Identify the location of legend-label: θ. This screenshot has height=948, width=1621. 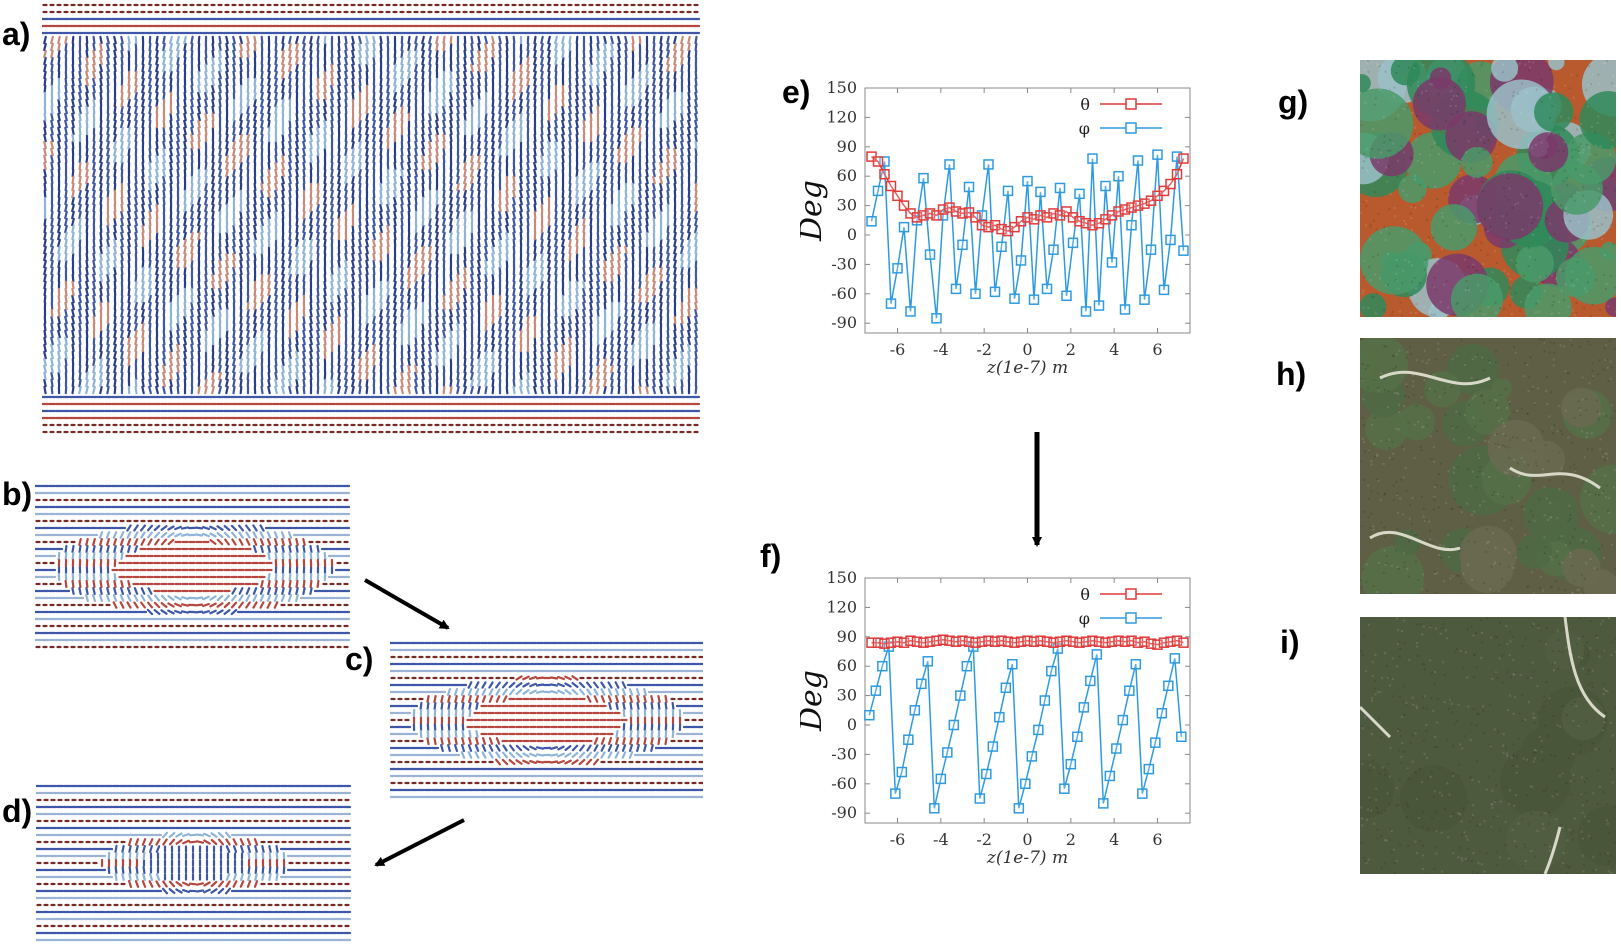
(1085, 594).